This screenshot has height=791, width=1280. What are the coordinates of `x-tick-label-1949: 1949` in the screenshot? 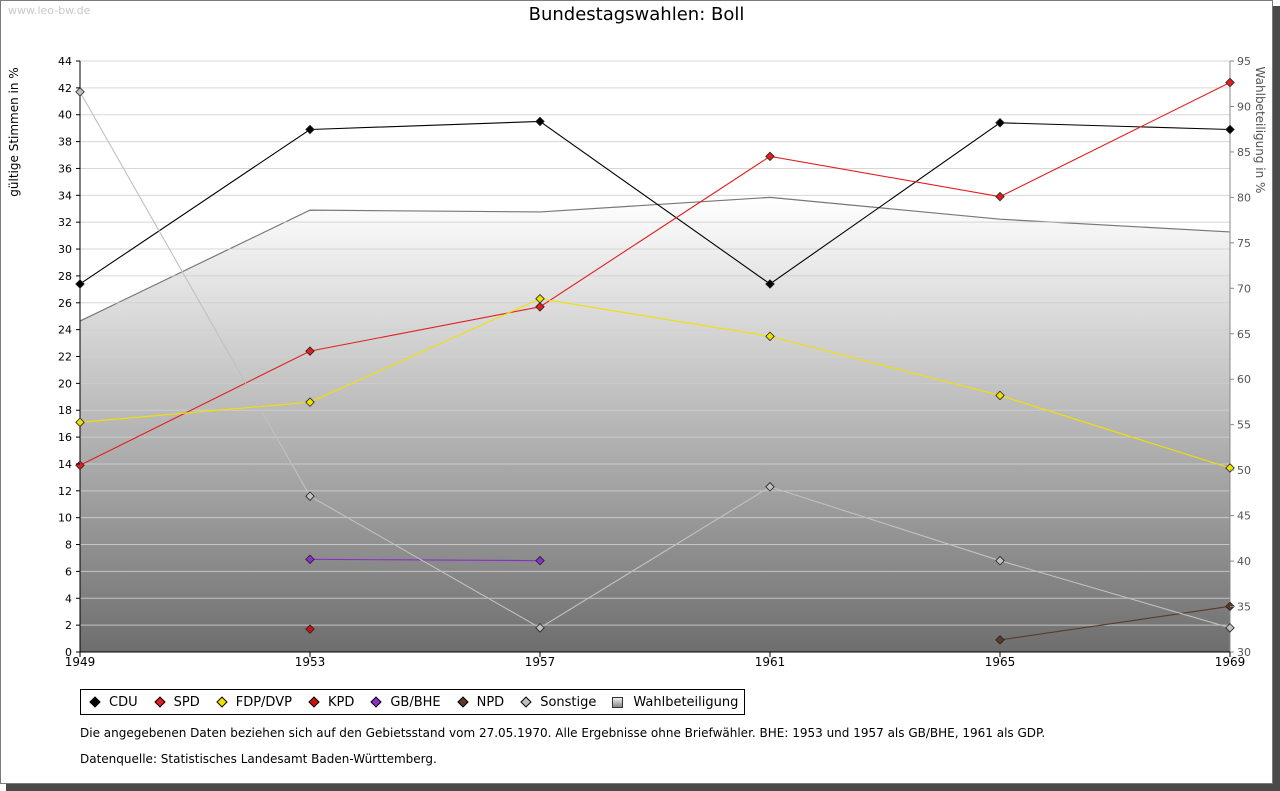 It's located at (80, 662).